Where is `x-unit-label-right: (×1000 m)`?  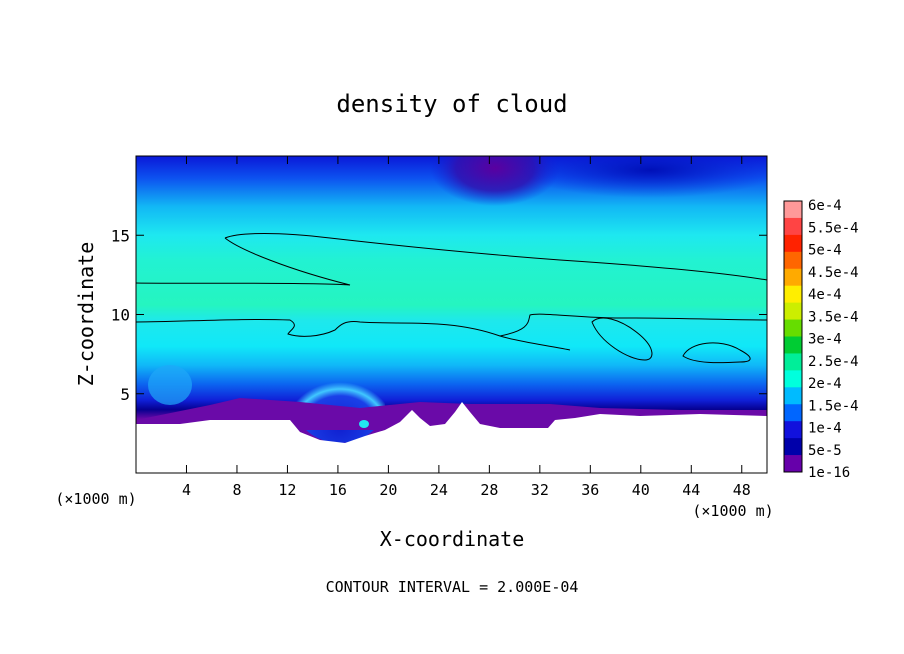
x-unit-label-right: (×1000 m) is located at coordinates (732, 511).